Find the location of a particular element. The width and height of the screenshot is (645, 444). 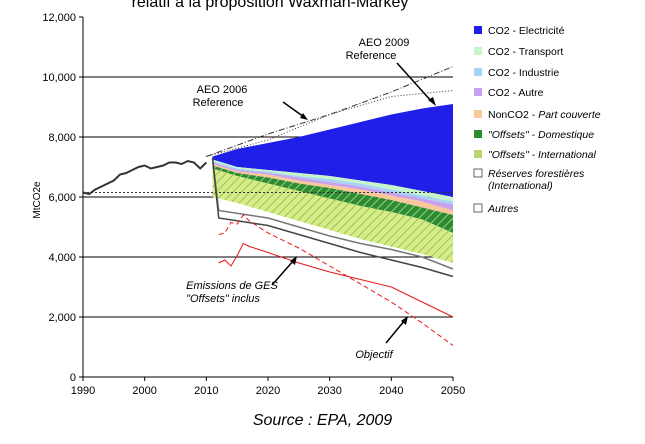

x-tick-label: 2030 is located at coordinates (329, 391).